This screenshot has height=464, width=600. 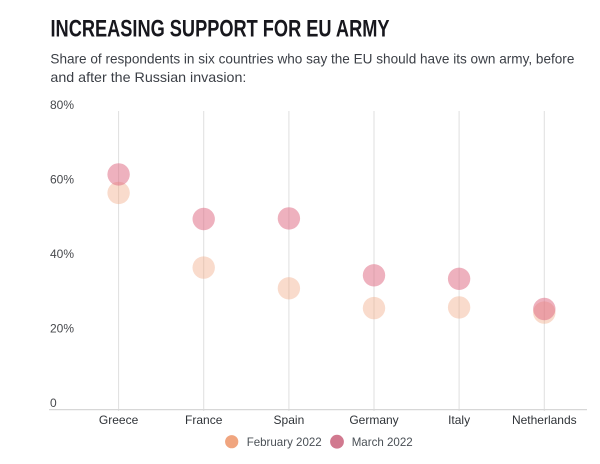 What do you see at coordinates (373, 420) in the screenshot?
I see `svg-text: Germany` at bounding box center [373, 420].